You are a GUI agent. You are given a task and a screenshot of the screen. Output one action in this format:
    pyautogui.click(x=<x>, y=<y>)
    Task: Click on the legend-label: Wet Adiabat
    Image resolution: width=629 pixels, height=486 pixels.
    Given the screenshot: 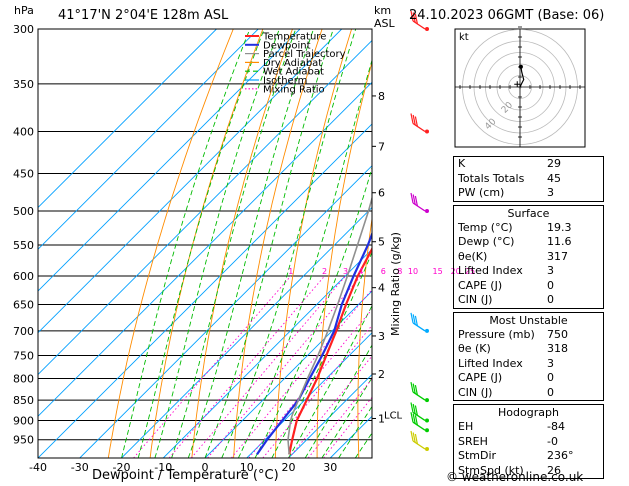 What is the action you would take?
    pyautogui.click(x=293, y=72)
    